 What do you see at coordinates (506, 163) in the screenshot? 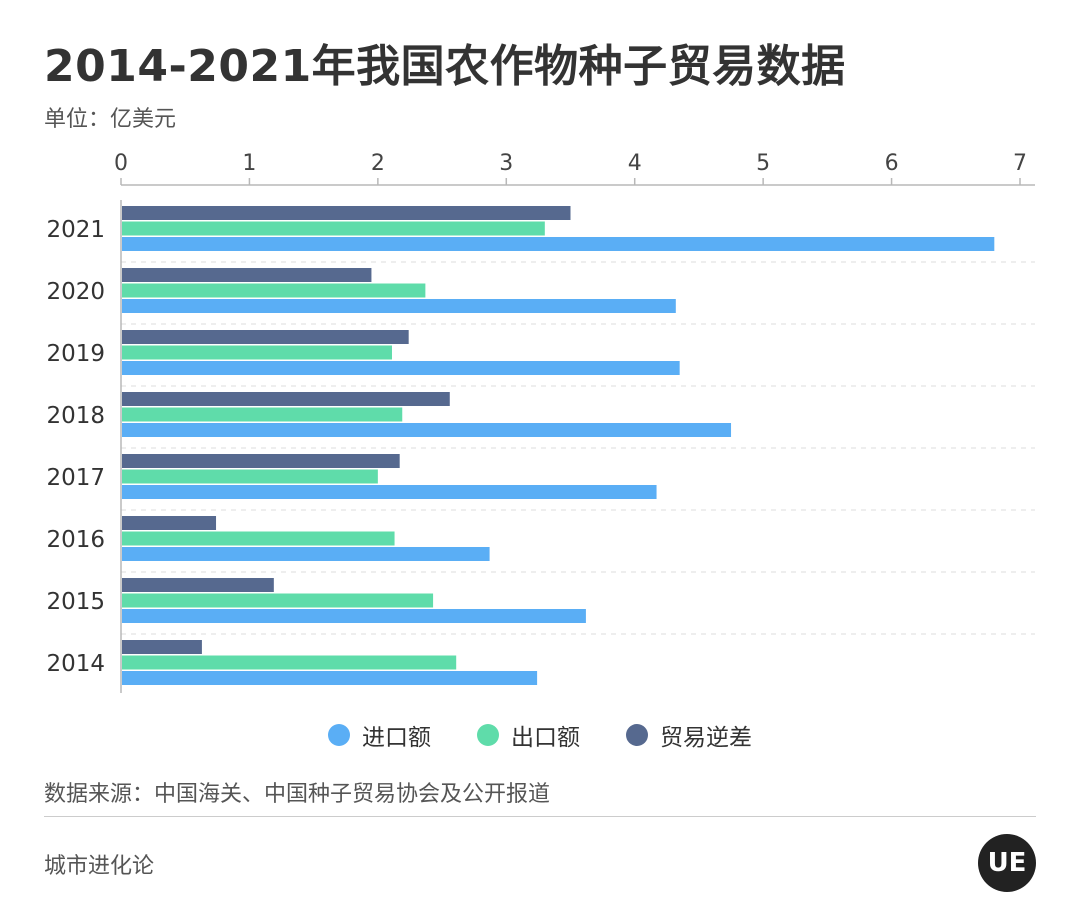
I see `x-tick-label: 3` at bounding box center [506, 163].